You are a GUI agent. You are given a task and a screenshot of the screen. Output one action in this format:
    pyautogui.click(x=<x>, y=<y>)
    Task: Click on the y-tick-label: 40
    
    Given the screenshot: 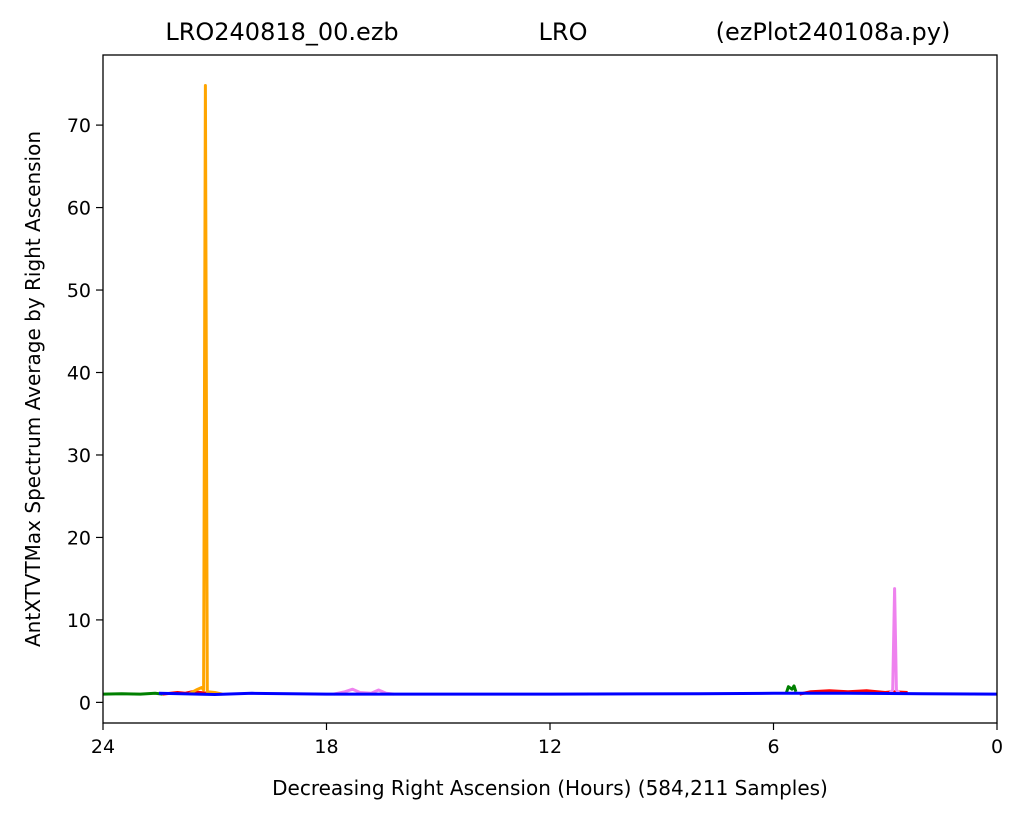 What is the action you would take?
    pyautogui.click(x=79, y=374)
    